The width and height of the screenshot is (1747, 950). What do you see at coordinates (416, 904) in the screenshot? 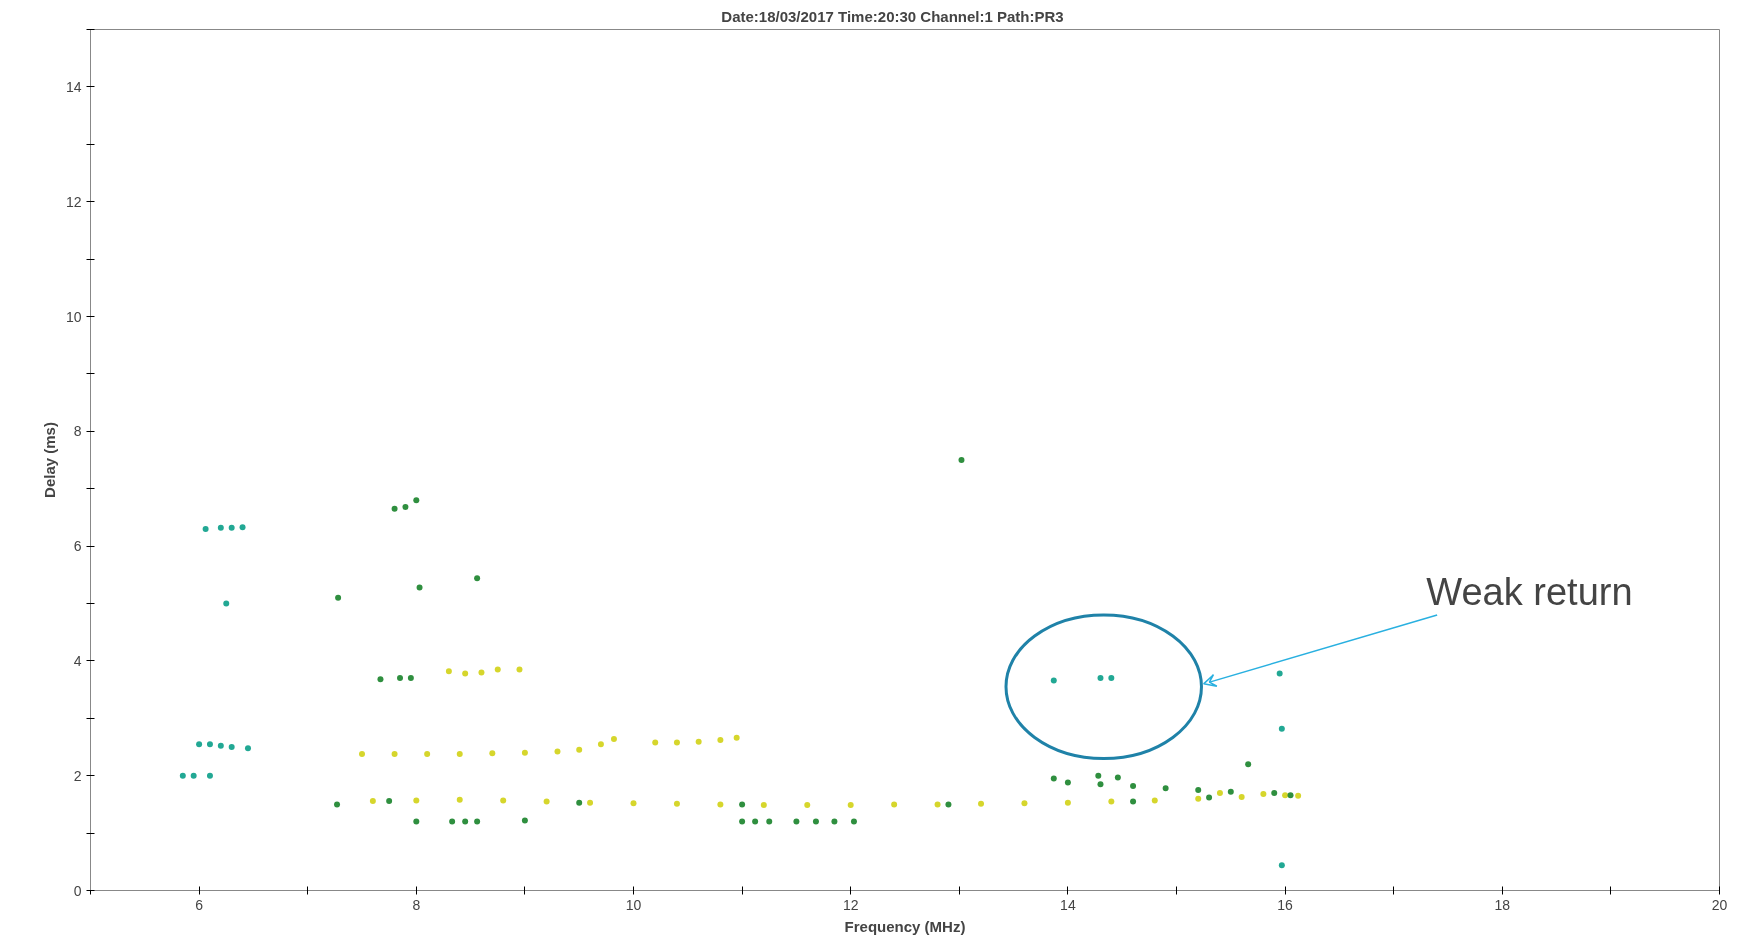
I see `x-tick-label: 8` at bounding box center [416, 904].